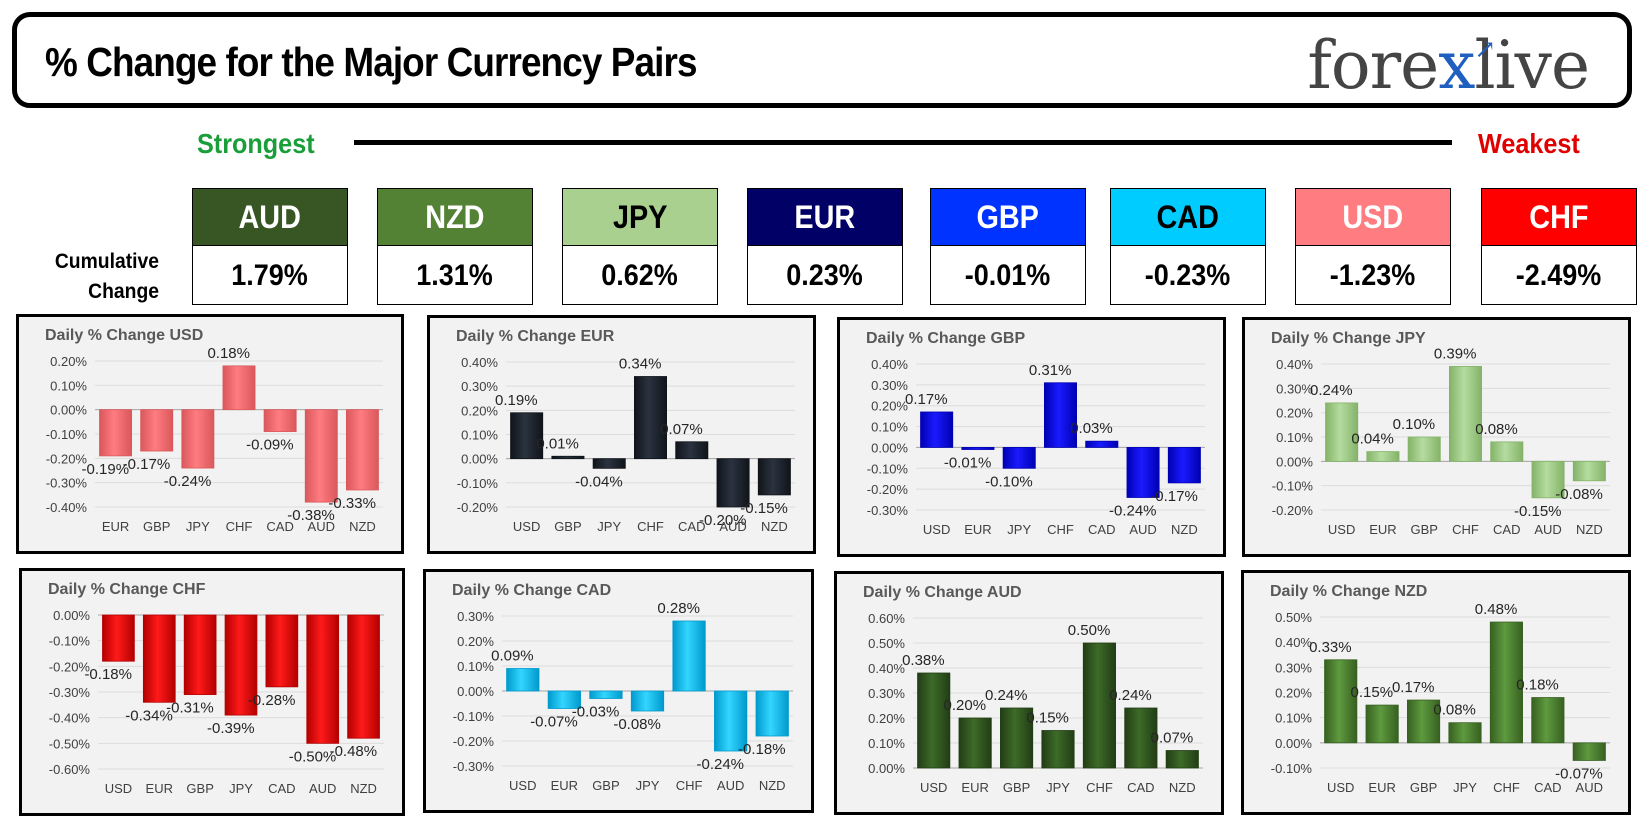 The image size is (1651, 830). Describe the element at coordinates (1559, 246) in the screenshot. I see `currency-box-chf: CHF -2.49%` at that location.